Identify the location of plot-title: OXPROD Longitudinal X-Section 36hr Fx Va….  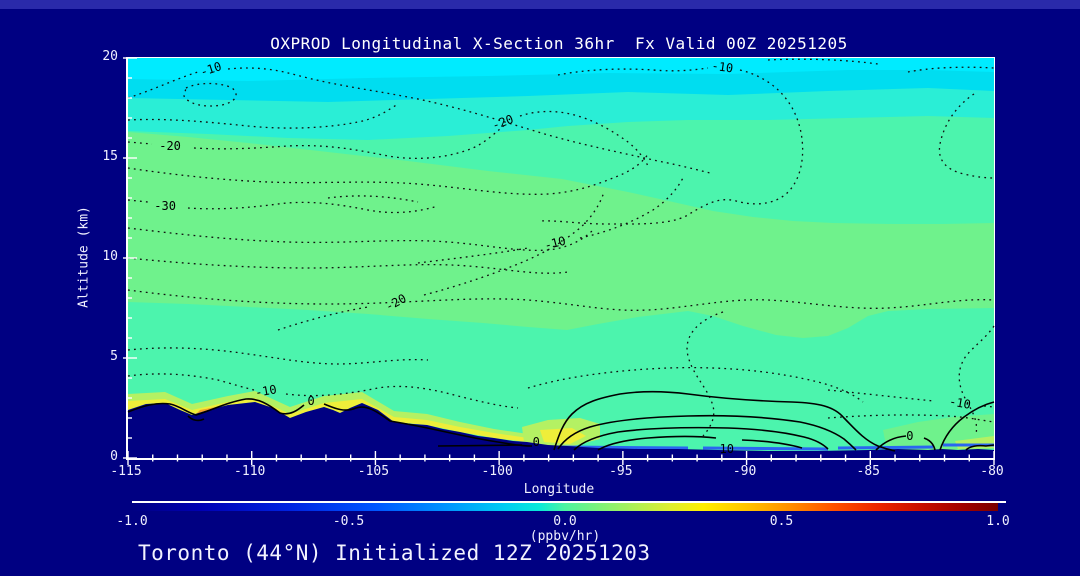
(559, 43).